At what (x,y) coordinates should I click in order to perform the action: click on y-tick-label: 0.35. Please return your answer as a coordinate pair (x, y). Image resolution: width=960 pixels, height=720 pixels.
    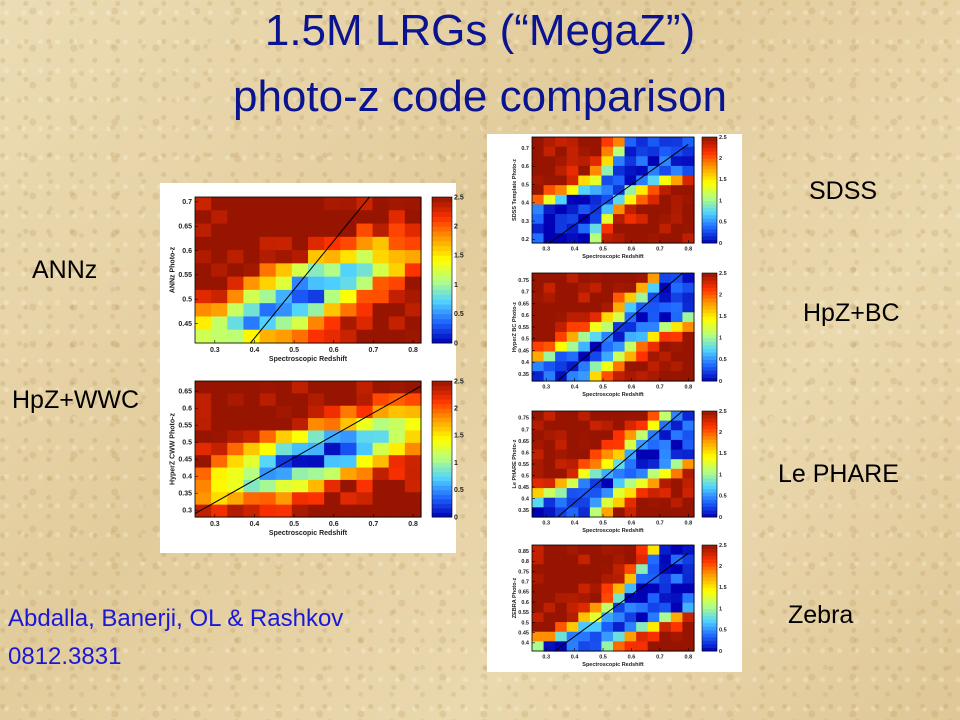
    Looking at the image, I should click on (523, 511).